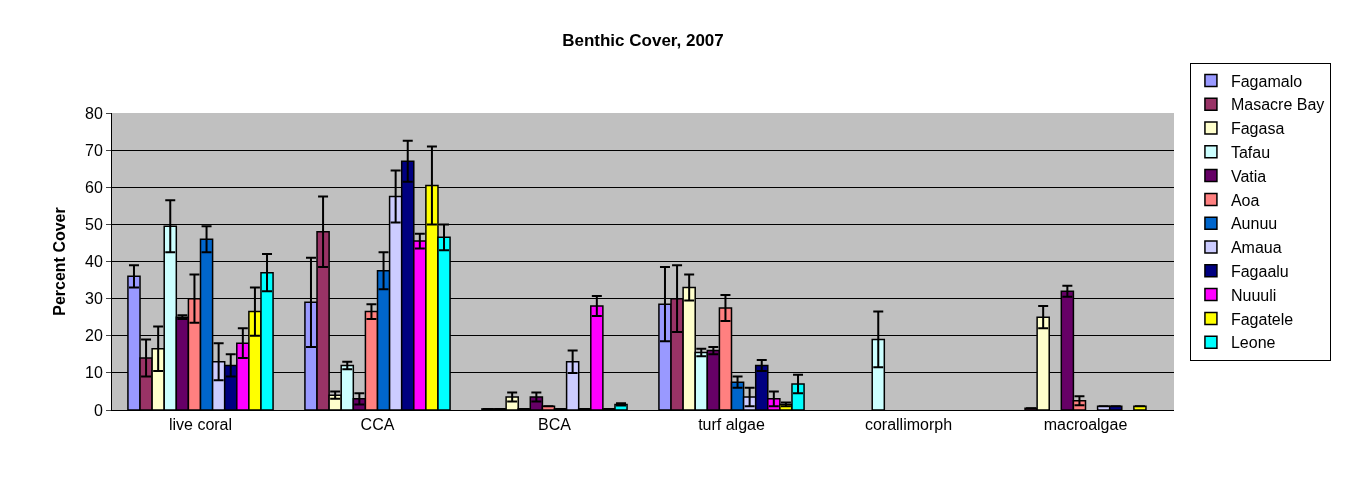 This screenshot has width=1370, height=481. Describe the element at coordinates (94, 187) in the screenshot. I see `y-tick-label: 60` at that location.